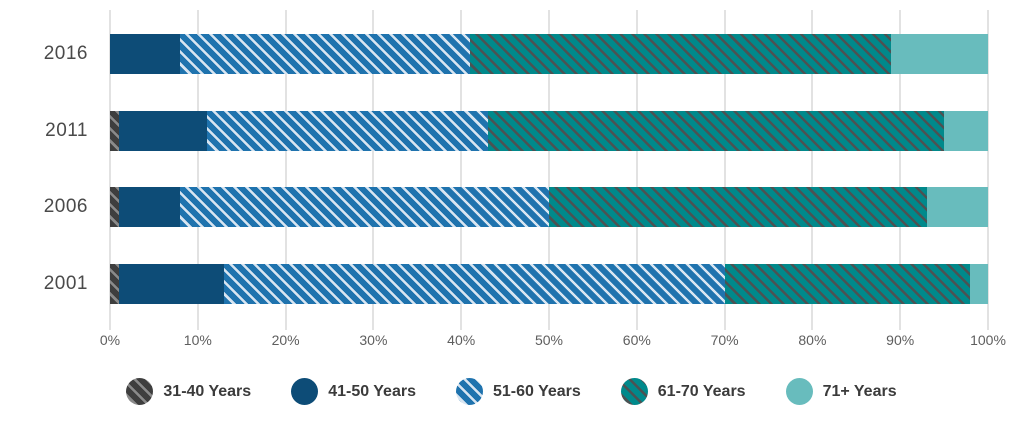  Describe the element at coordinates (724, 340) in the screenshot. I see `x-tick-label: 70%` at that location.